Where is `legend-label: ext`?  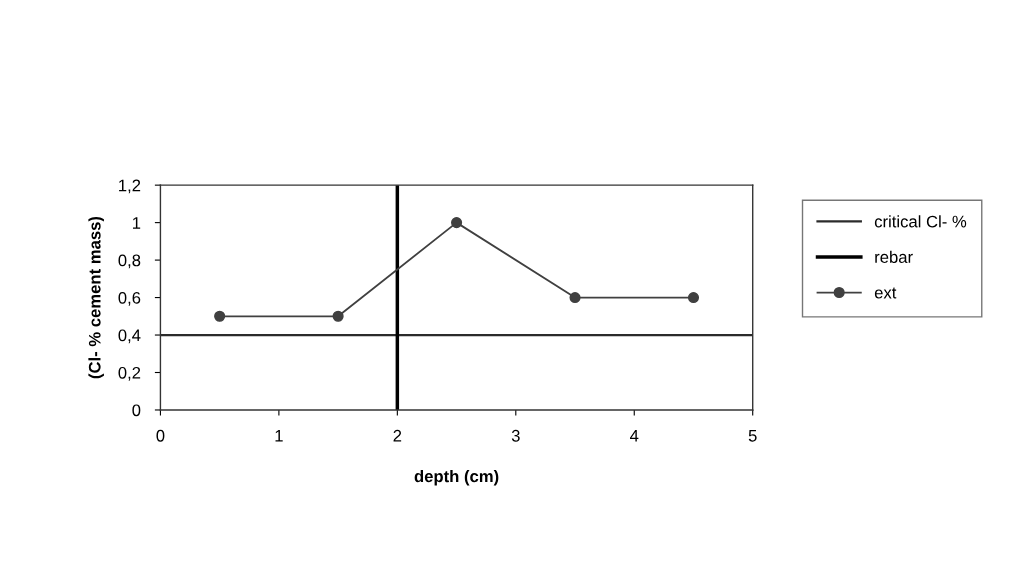 legend-label: ext is located at coordinates (885, 293).